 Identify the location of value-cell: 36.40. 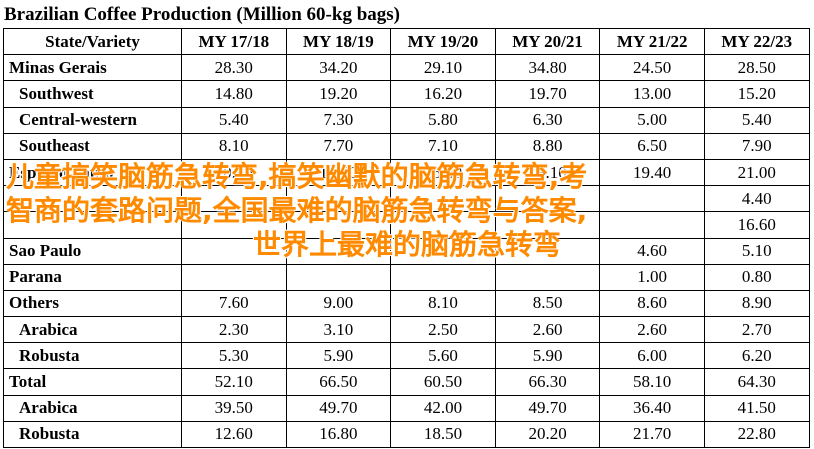
(652, 408).